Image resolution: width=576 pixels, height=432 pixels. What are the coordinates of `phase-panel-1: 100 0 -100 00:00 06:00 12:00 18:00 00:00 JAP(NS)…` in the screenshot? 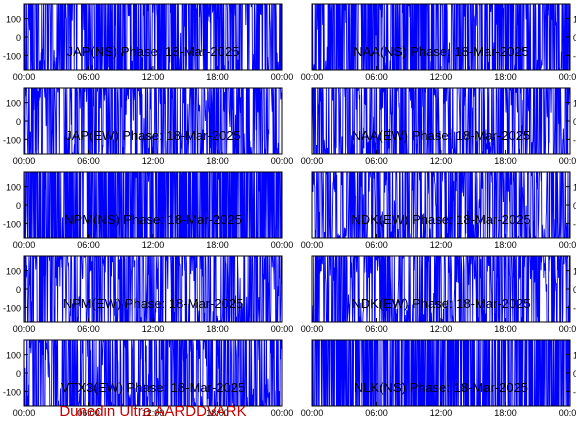 It's located at (148, 42).